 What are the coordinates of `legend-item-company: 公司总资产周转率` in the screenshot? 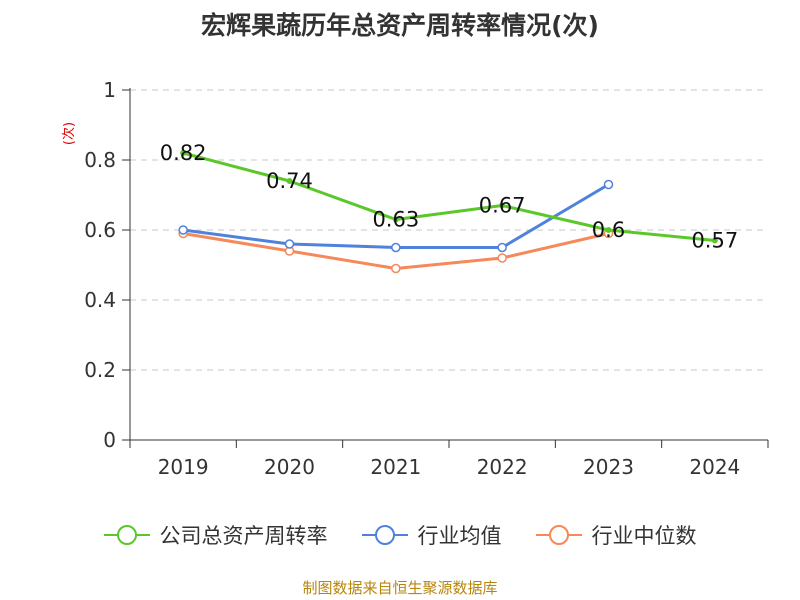 It's located at (215, 535).